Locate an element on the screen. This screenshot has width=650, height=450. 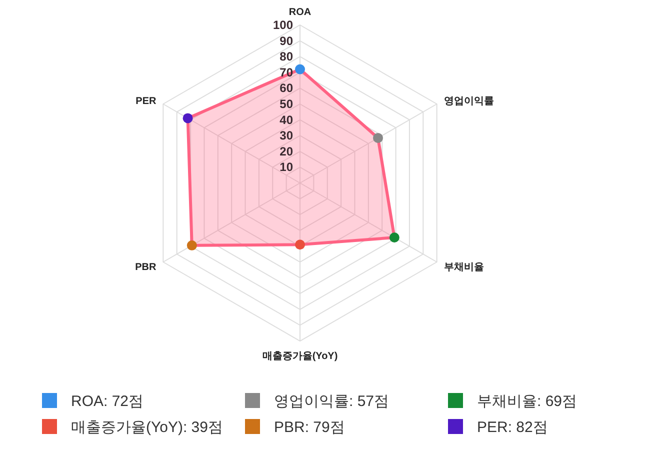
tick-label: 80 is located at coordinates (286, 57).